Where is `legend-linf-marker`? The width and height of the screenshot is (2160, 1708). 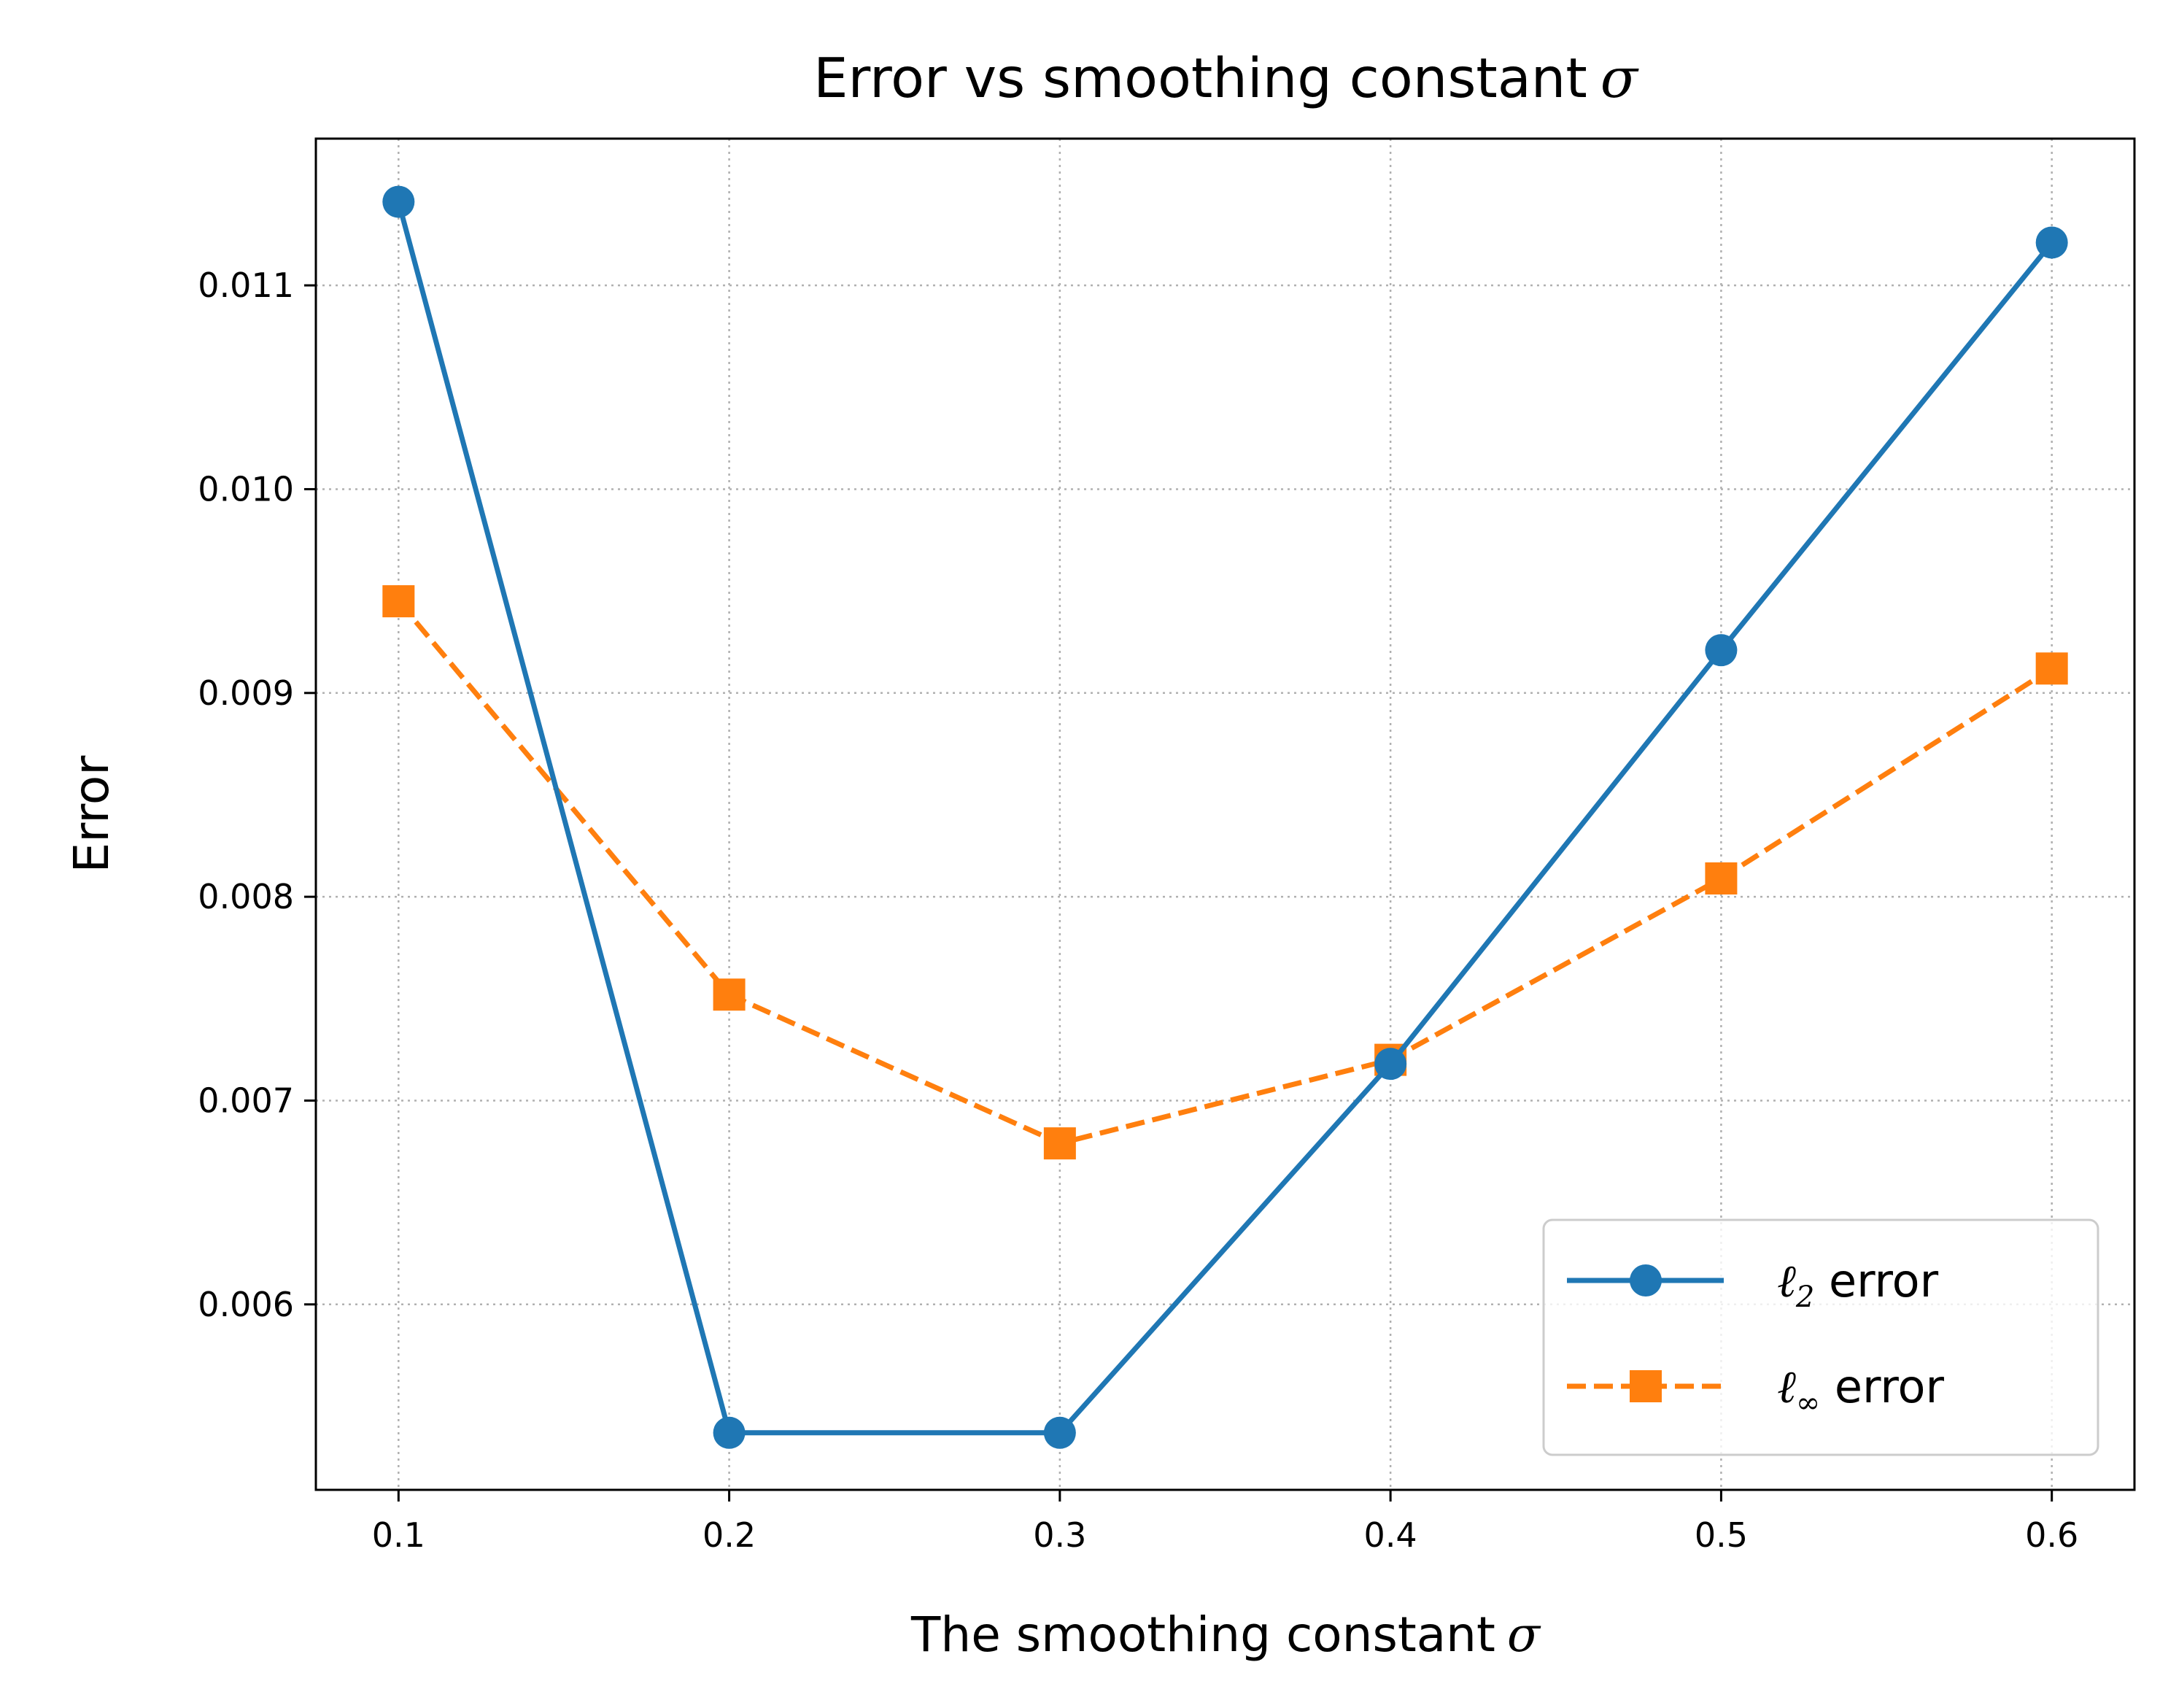 legend-linf-marker is located at coordinates (1646, 1386).